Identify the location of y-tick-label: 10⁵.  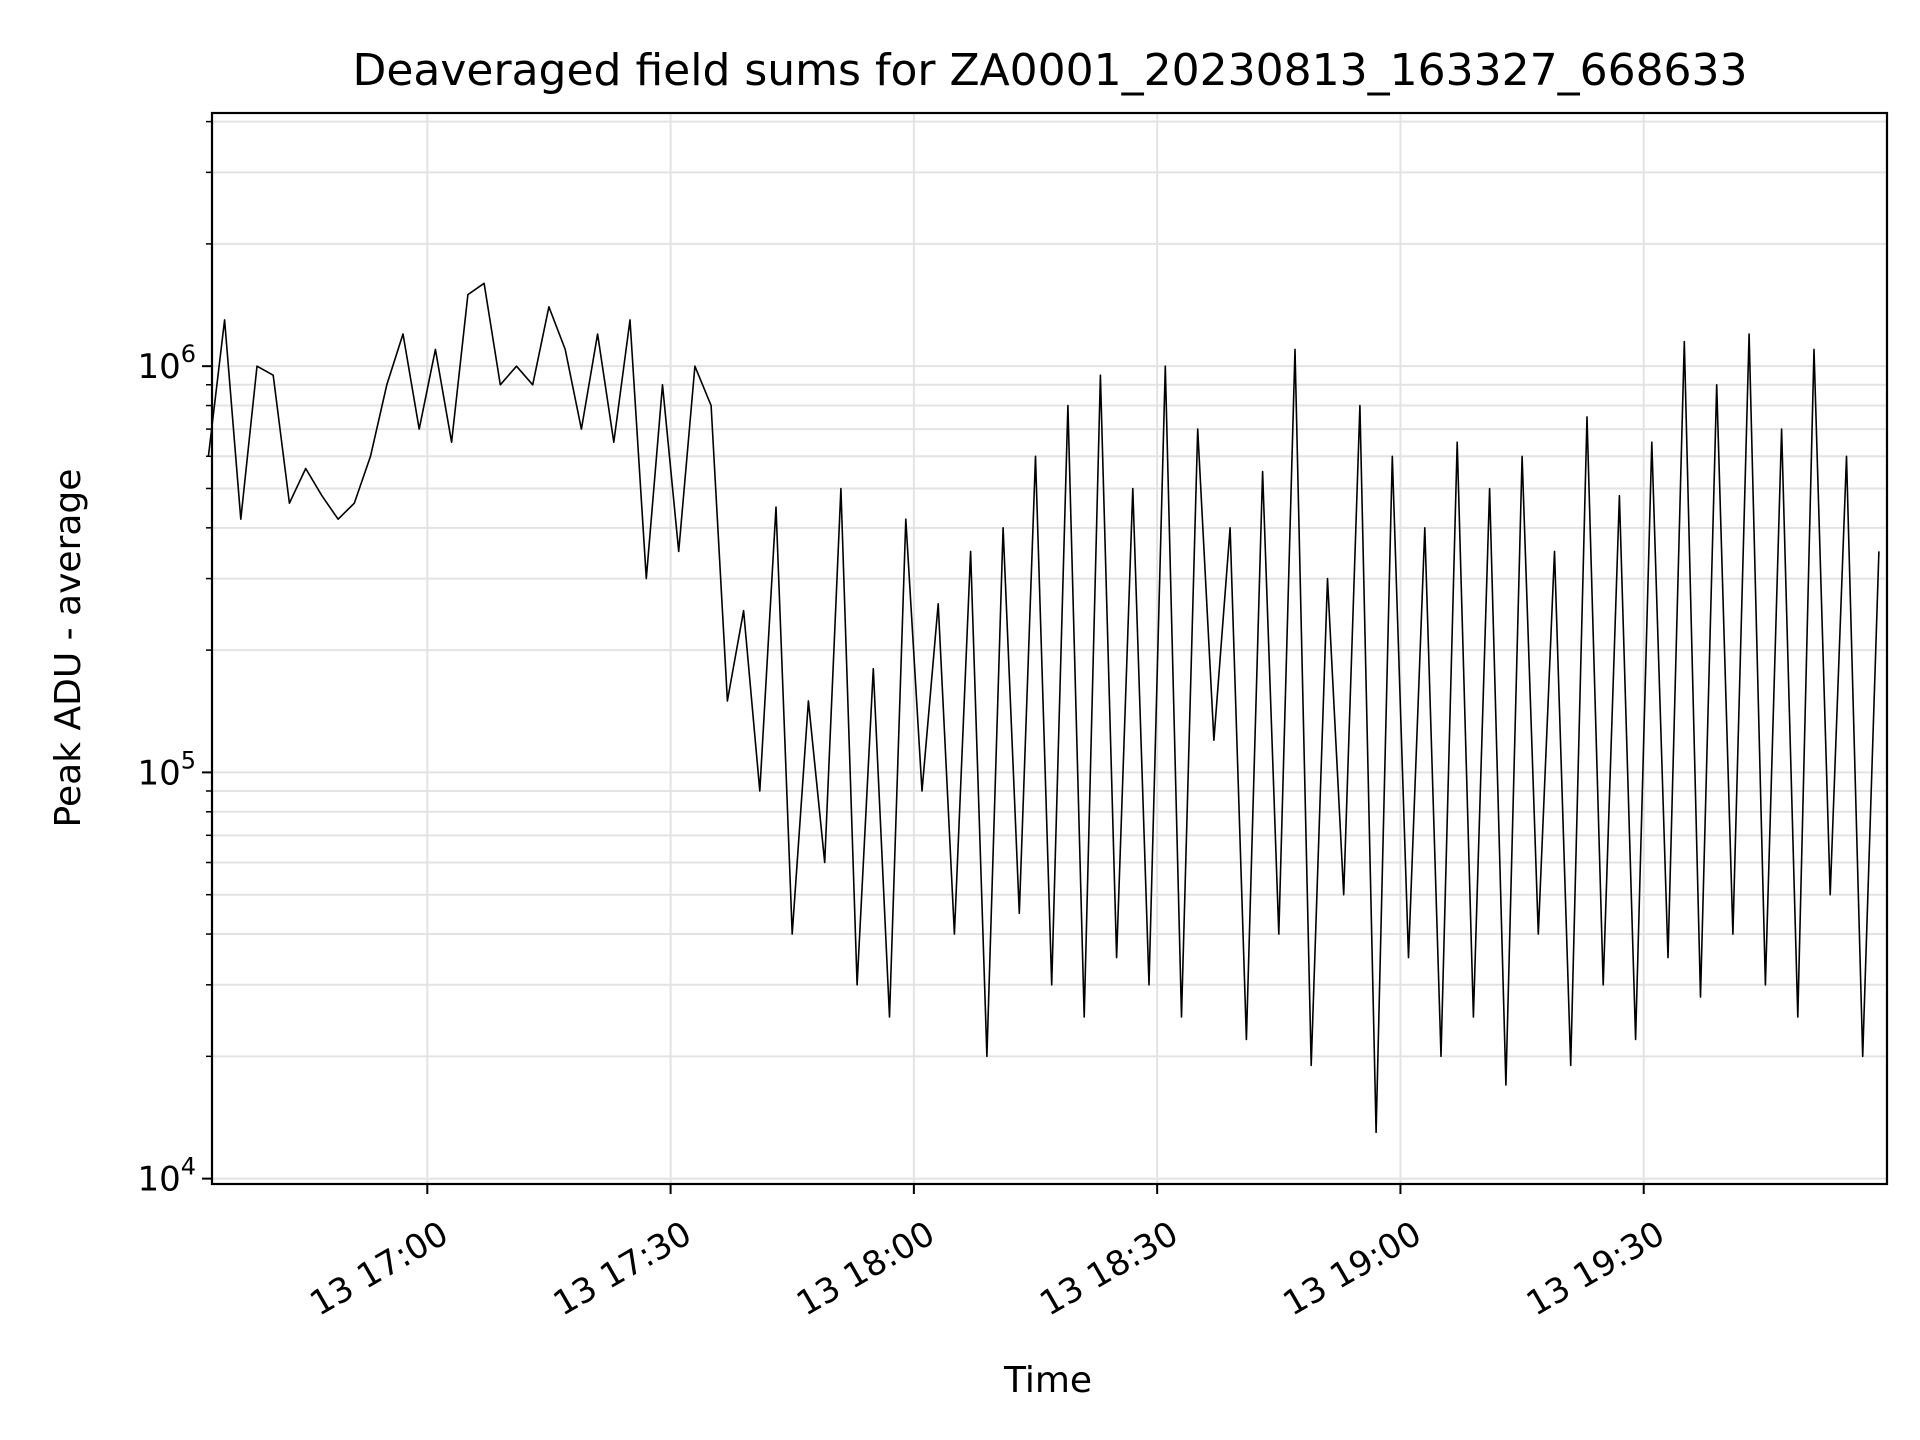
(166, 769).